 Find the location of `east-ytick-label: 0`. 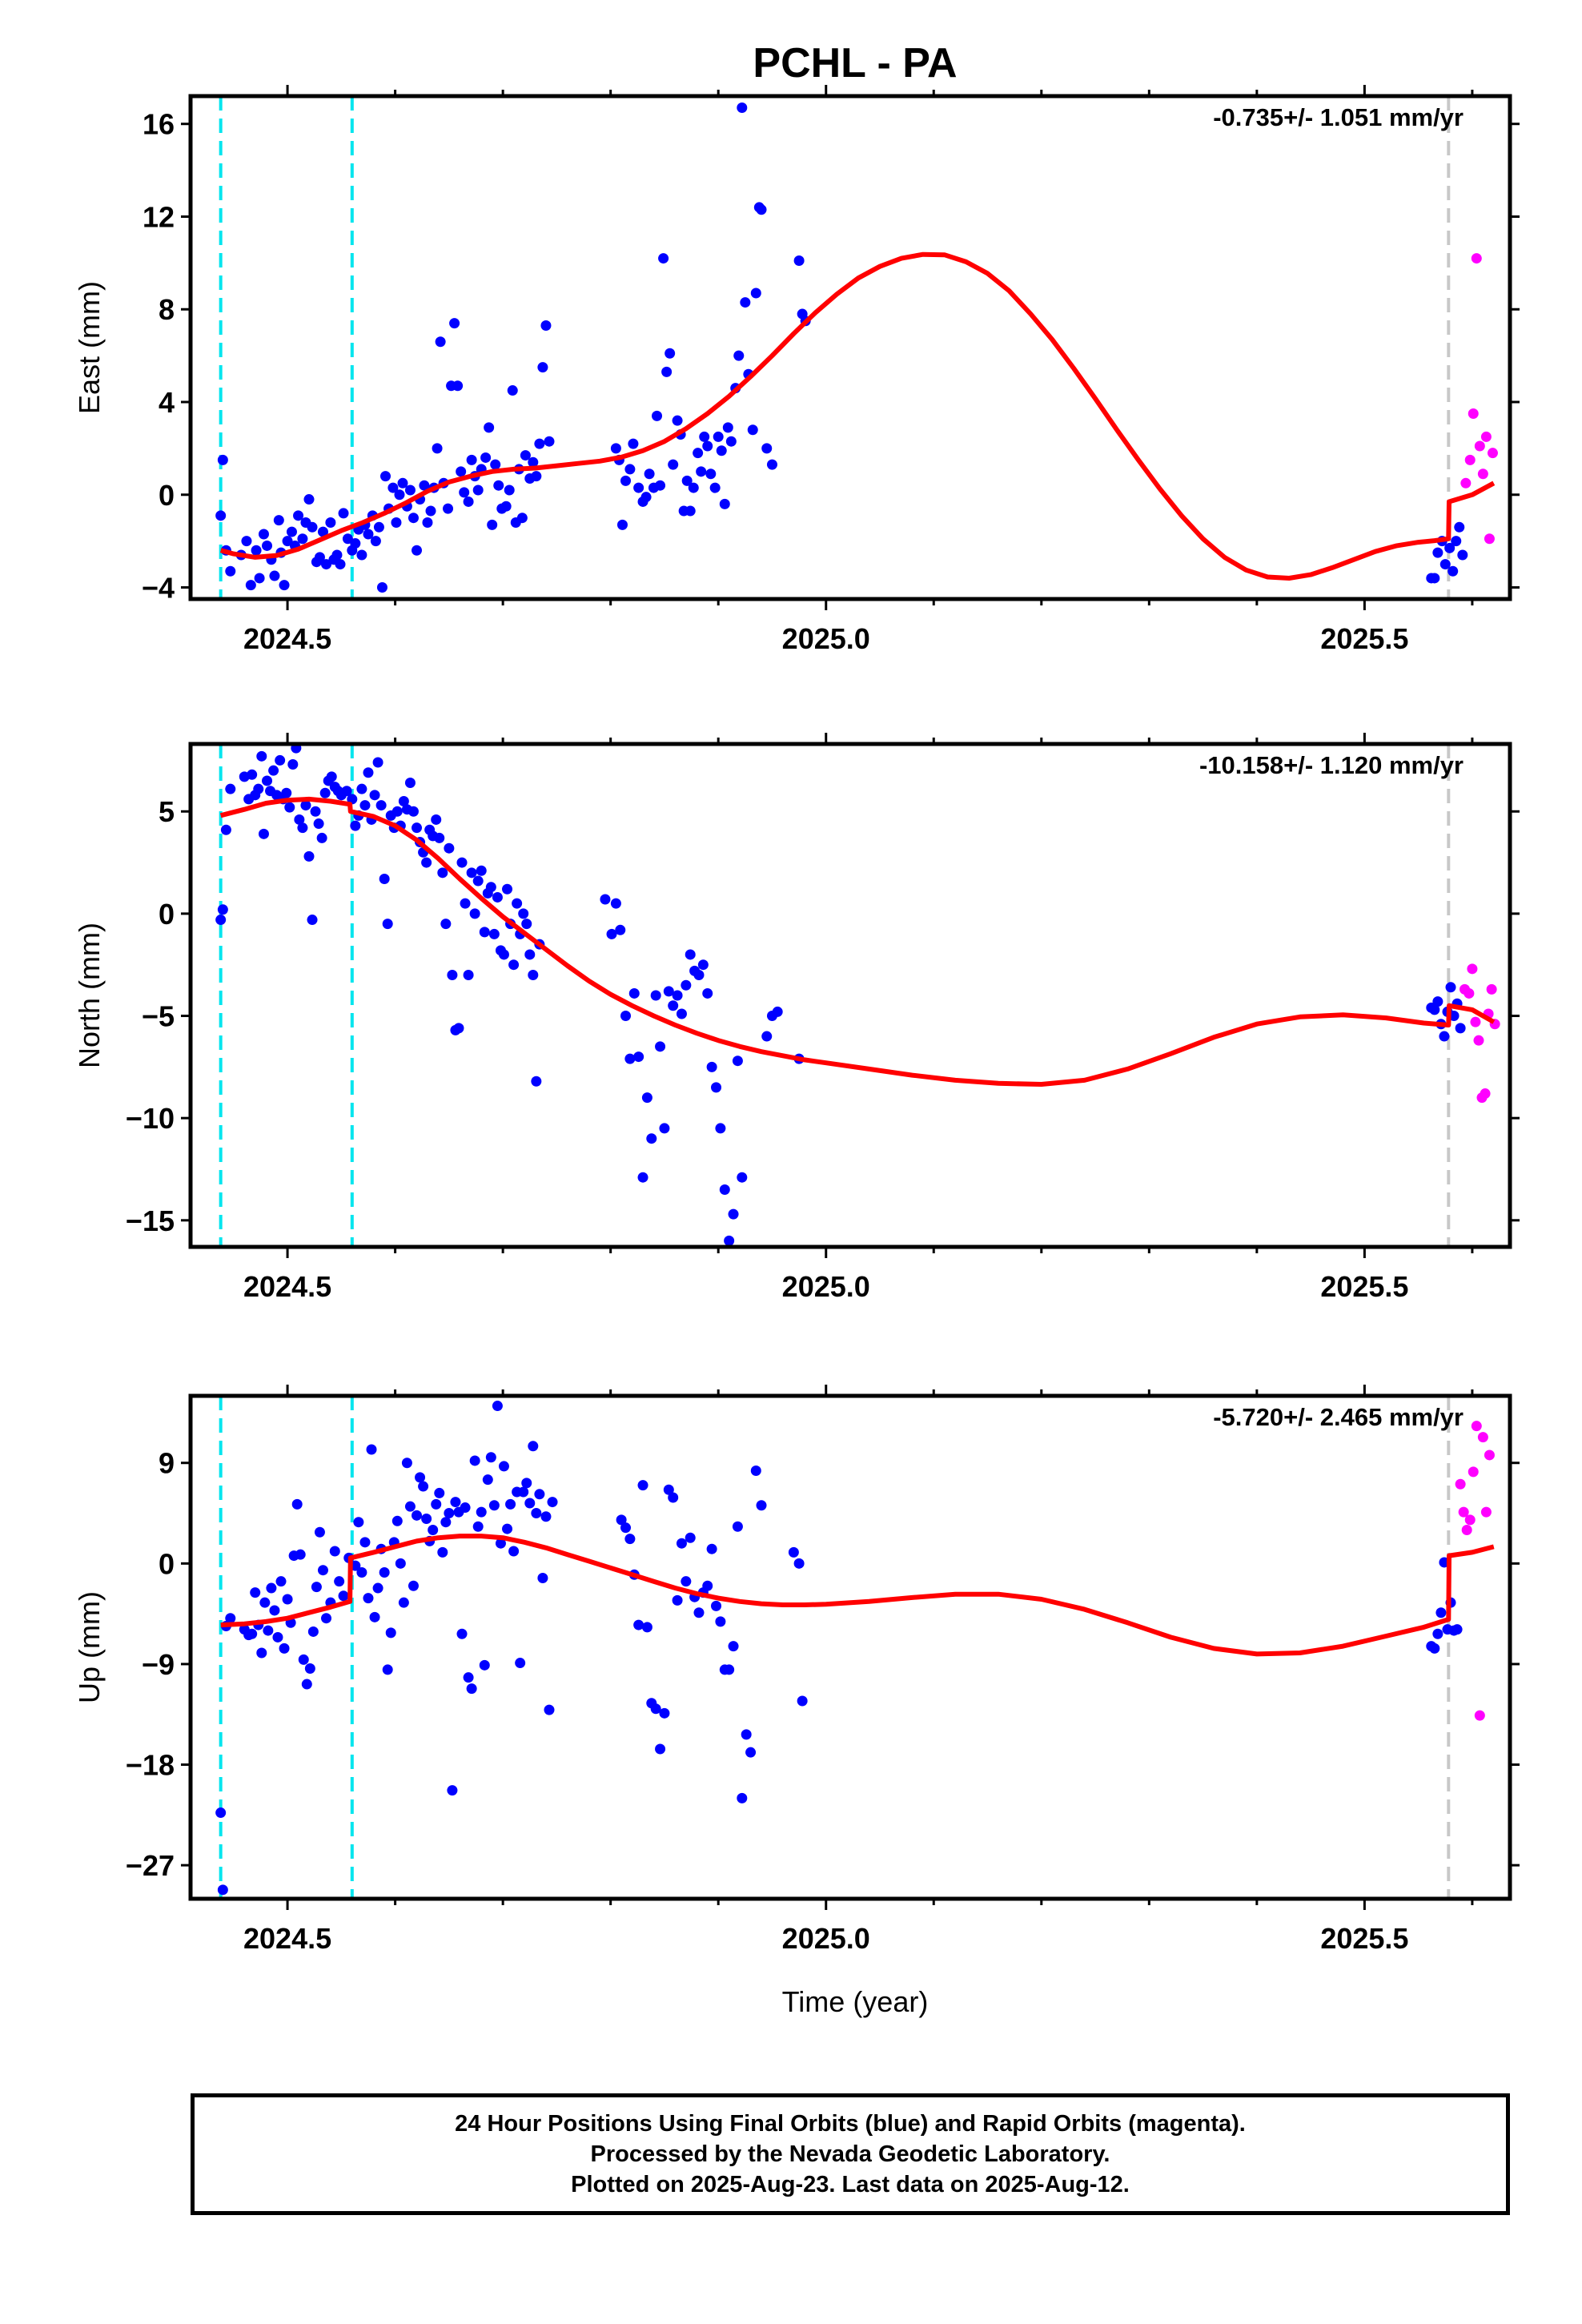

east-ytick-label: 0 is located at coordinates (167, 496).